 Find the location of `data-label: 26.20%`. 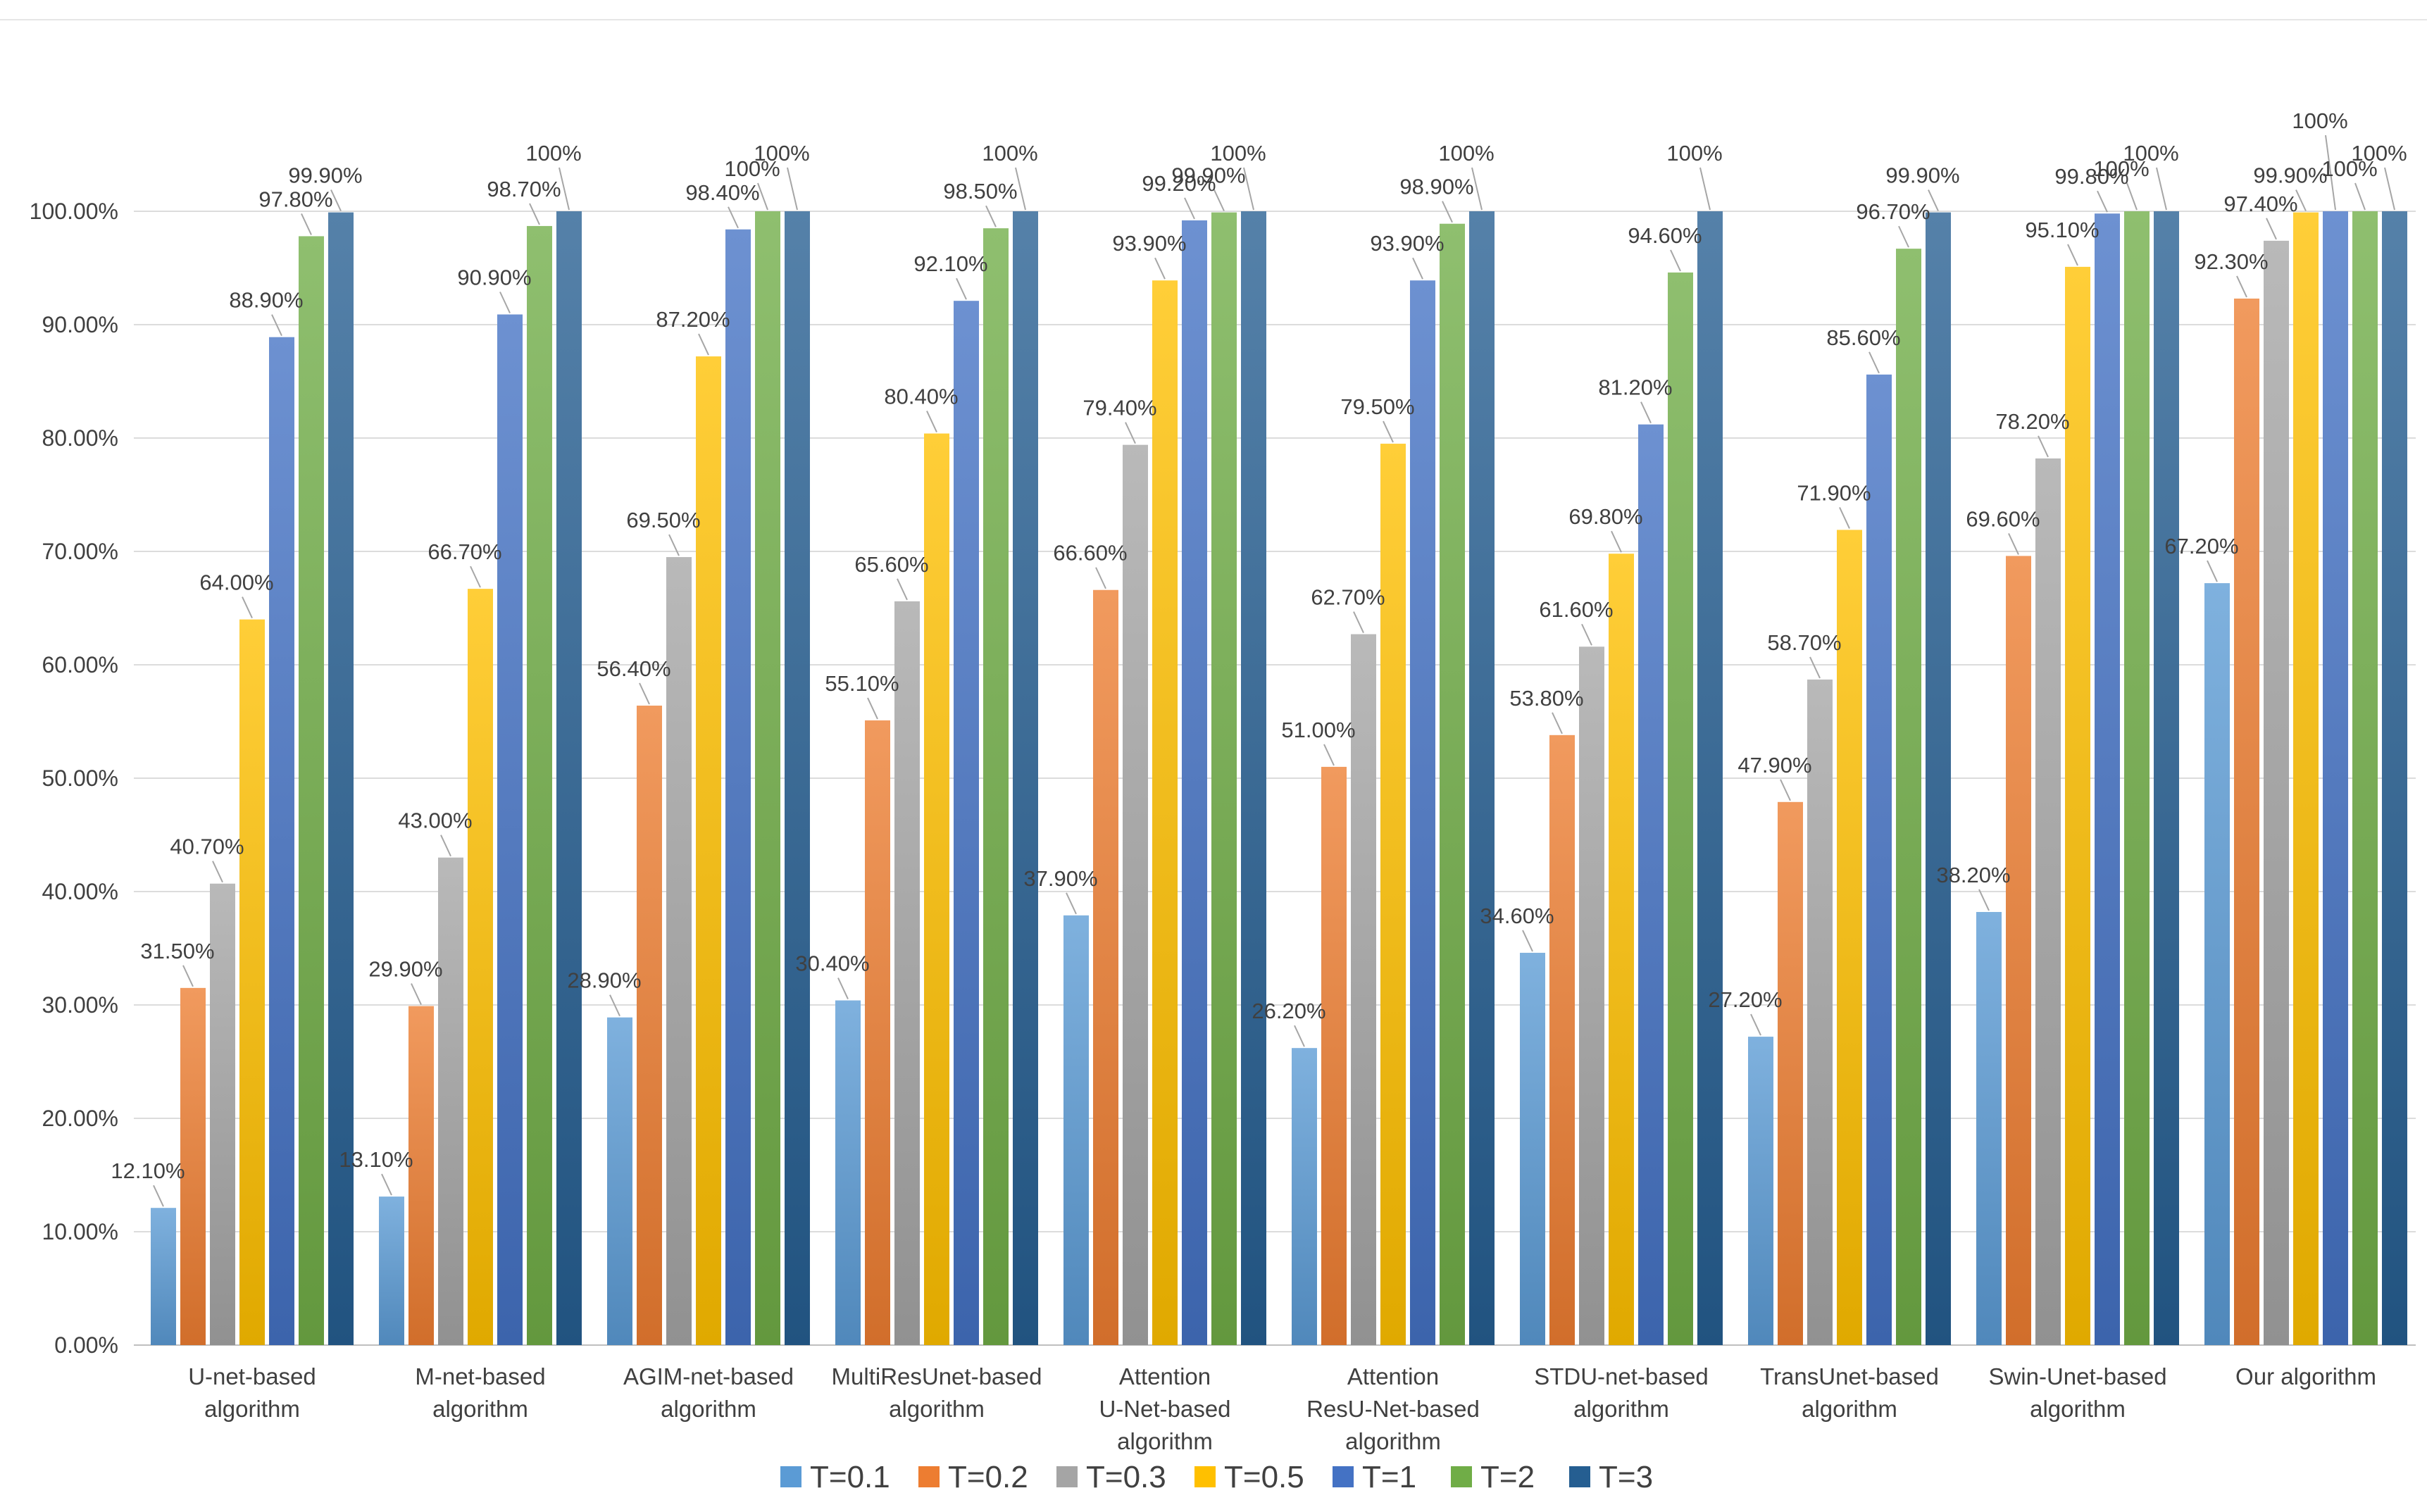

data-label: 26.20% is located at coordinates (1288, 1011).